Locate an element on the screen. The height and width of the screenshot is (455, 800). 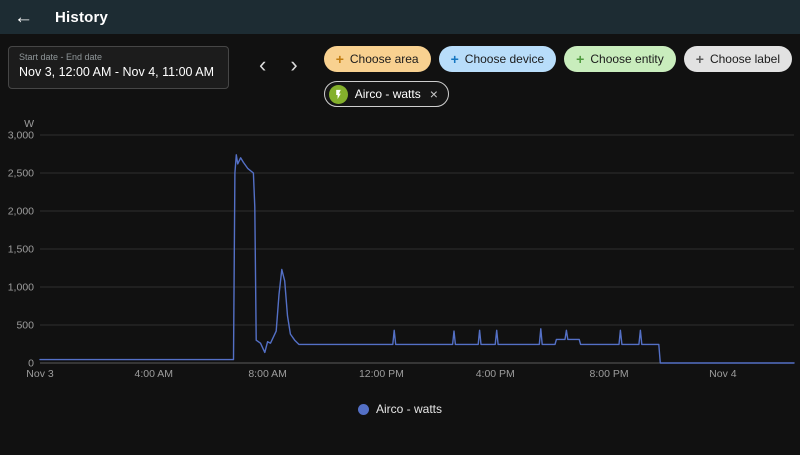
choose-label-chip: + Choose label is located at coordinates (737, 59).